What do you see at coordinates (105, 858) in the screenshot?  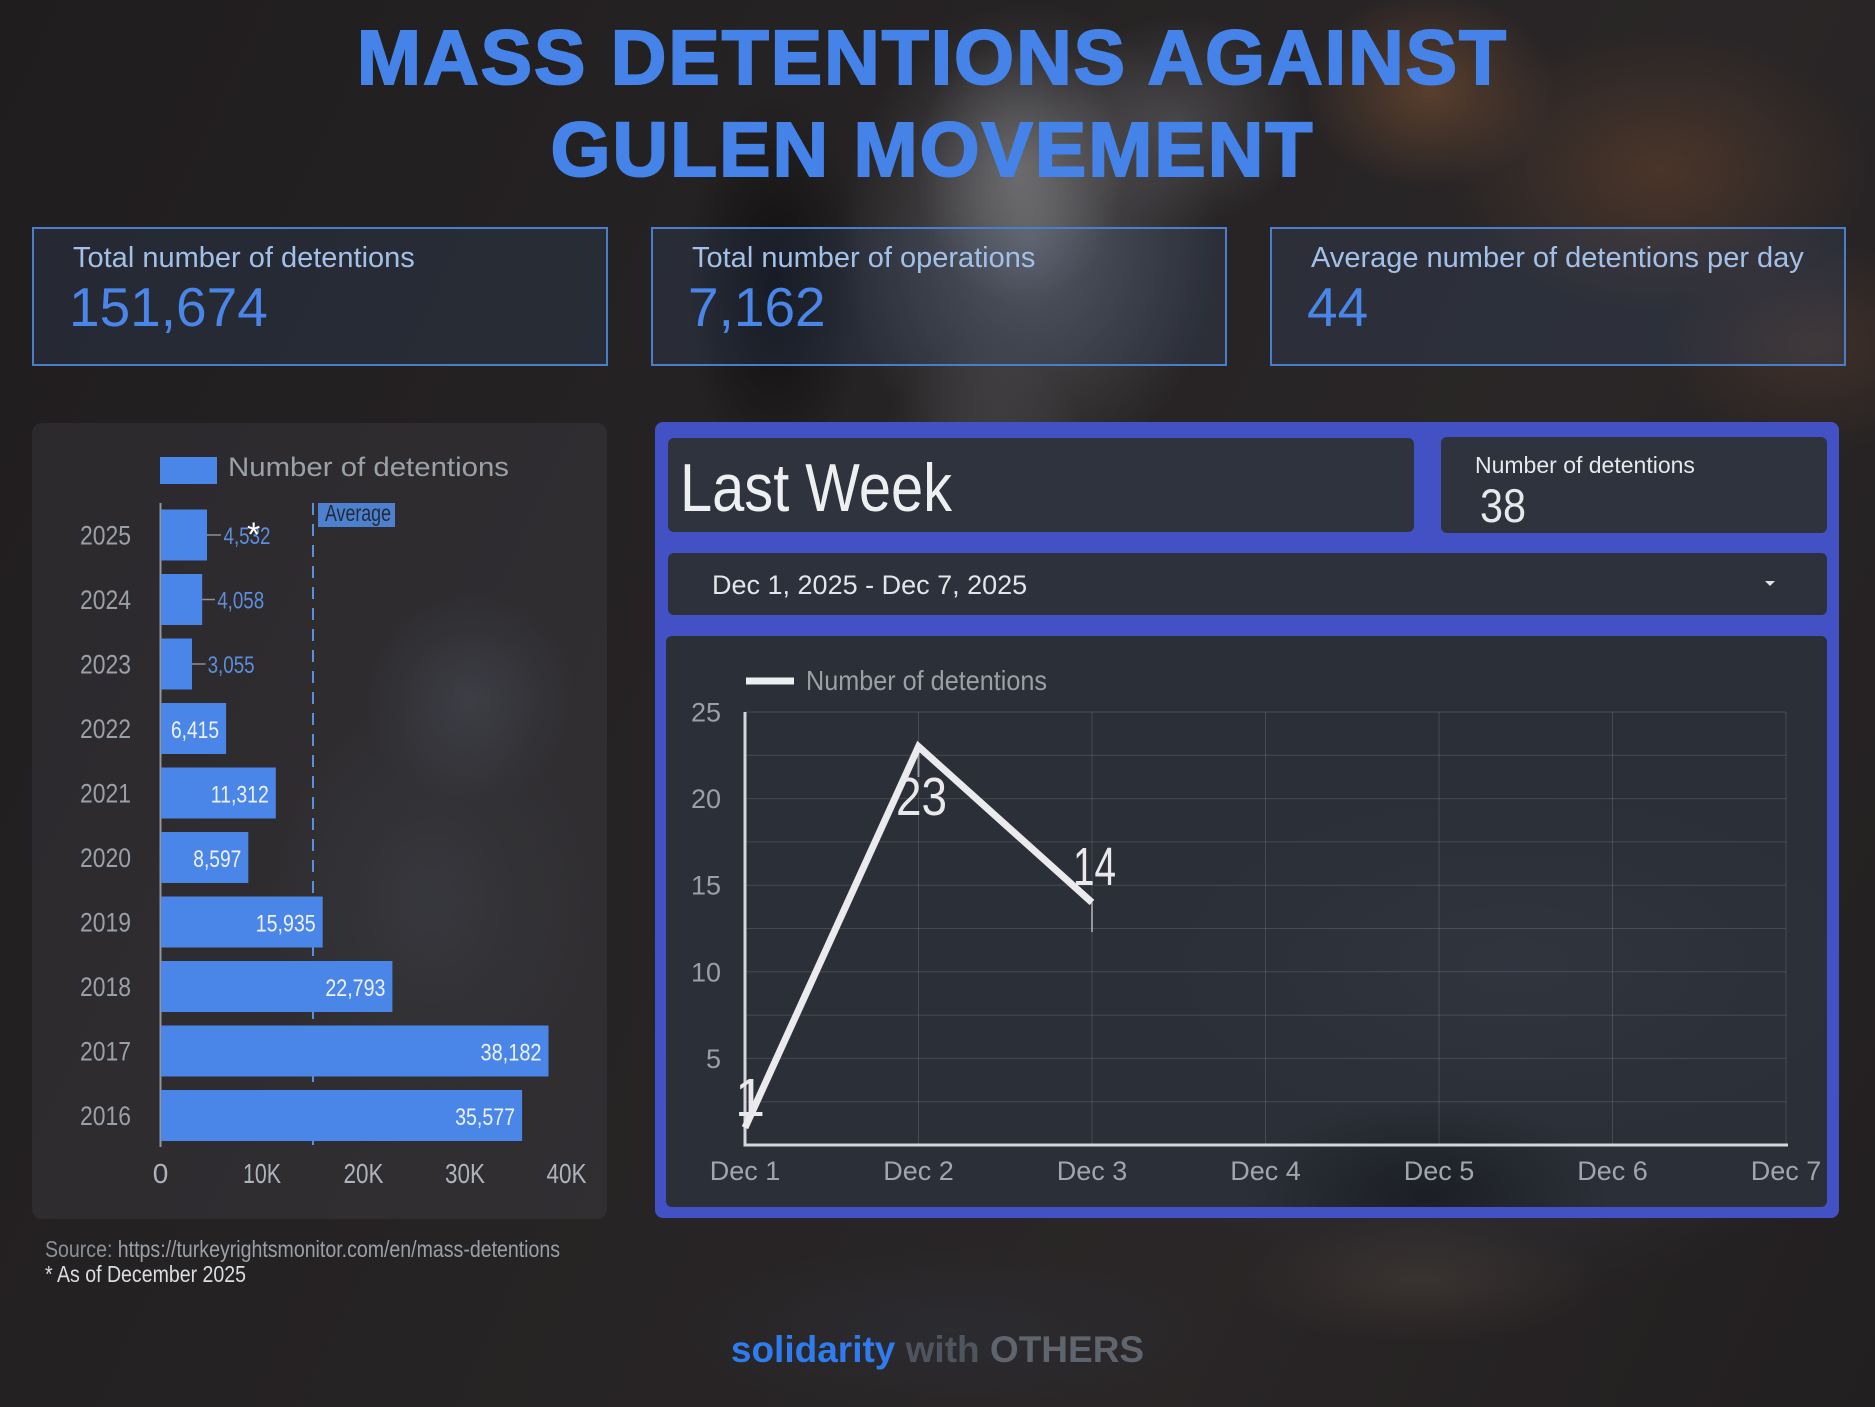 I see `svg-text: 2020` at bounding box center [105, 858].